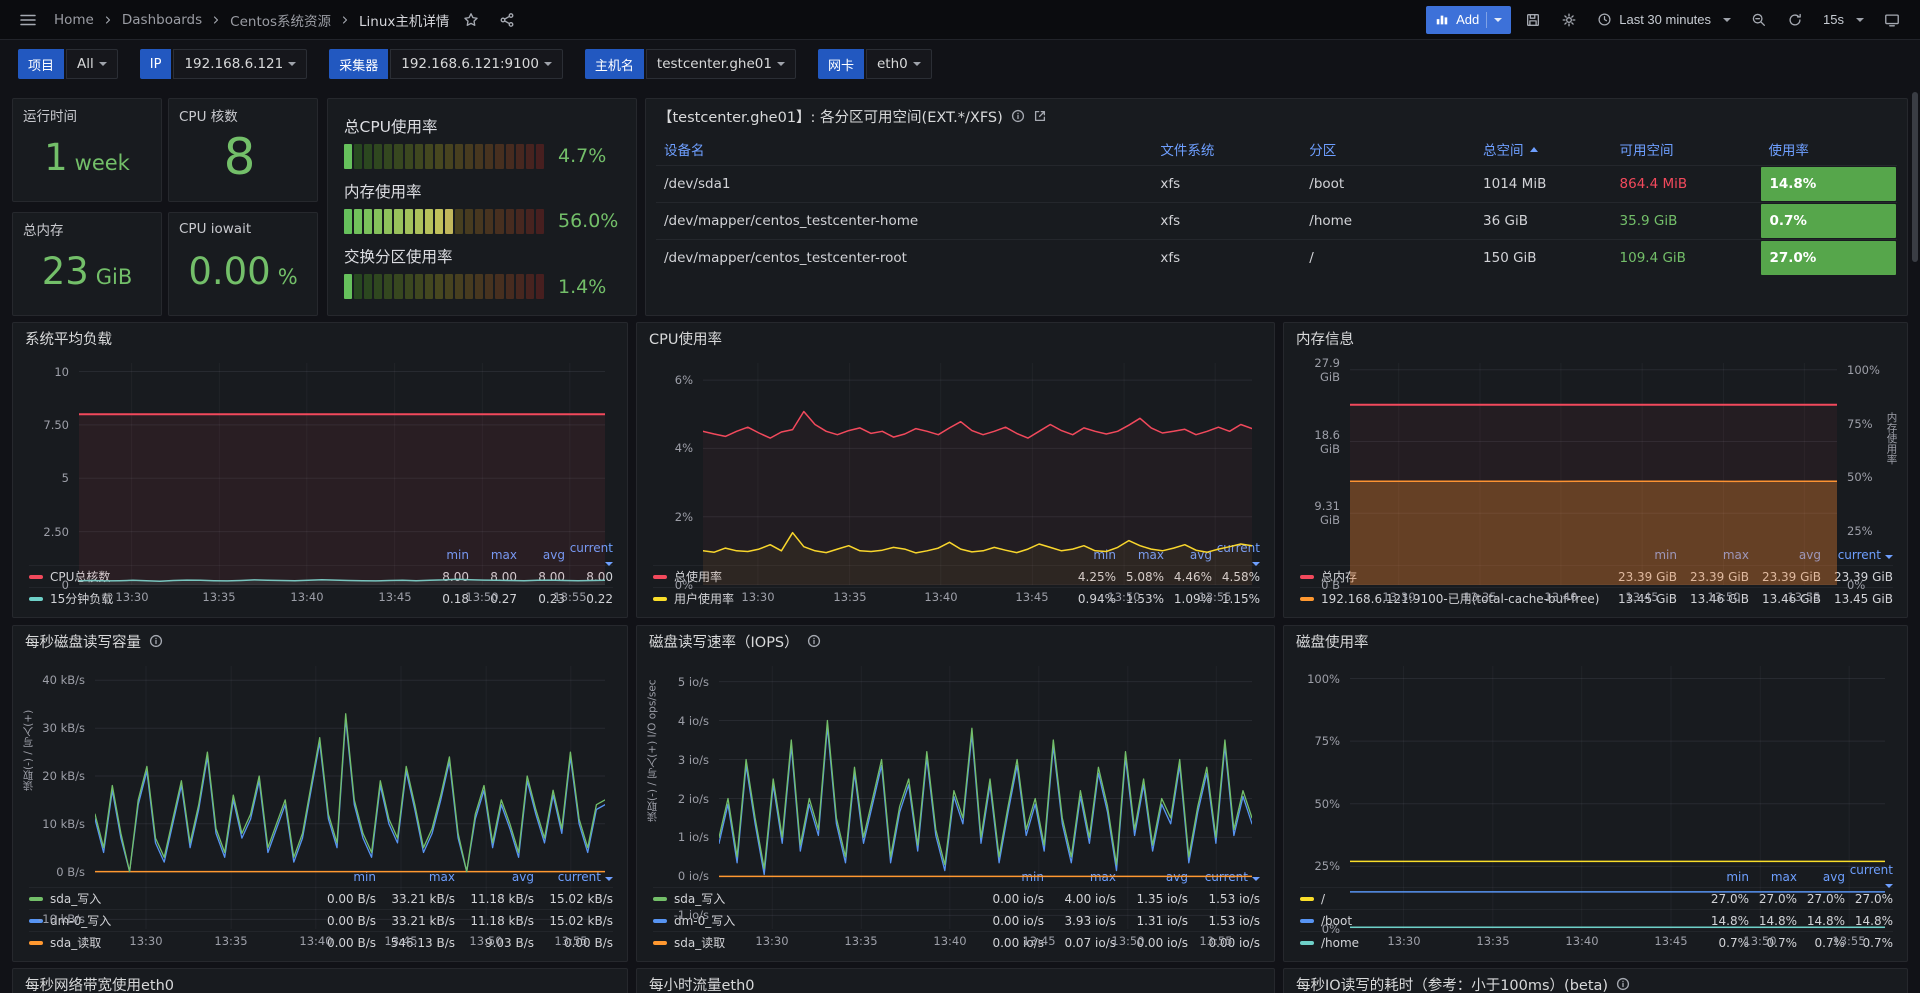 The height and width of the screenshot is (993, 1920). What do you see at coordinates (507, 20) in the screenshot?
I see `share-dashboard-button` at bounding box center [507, 20].